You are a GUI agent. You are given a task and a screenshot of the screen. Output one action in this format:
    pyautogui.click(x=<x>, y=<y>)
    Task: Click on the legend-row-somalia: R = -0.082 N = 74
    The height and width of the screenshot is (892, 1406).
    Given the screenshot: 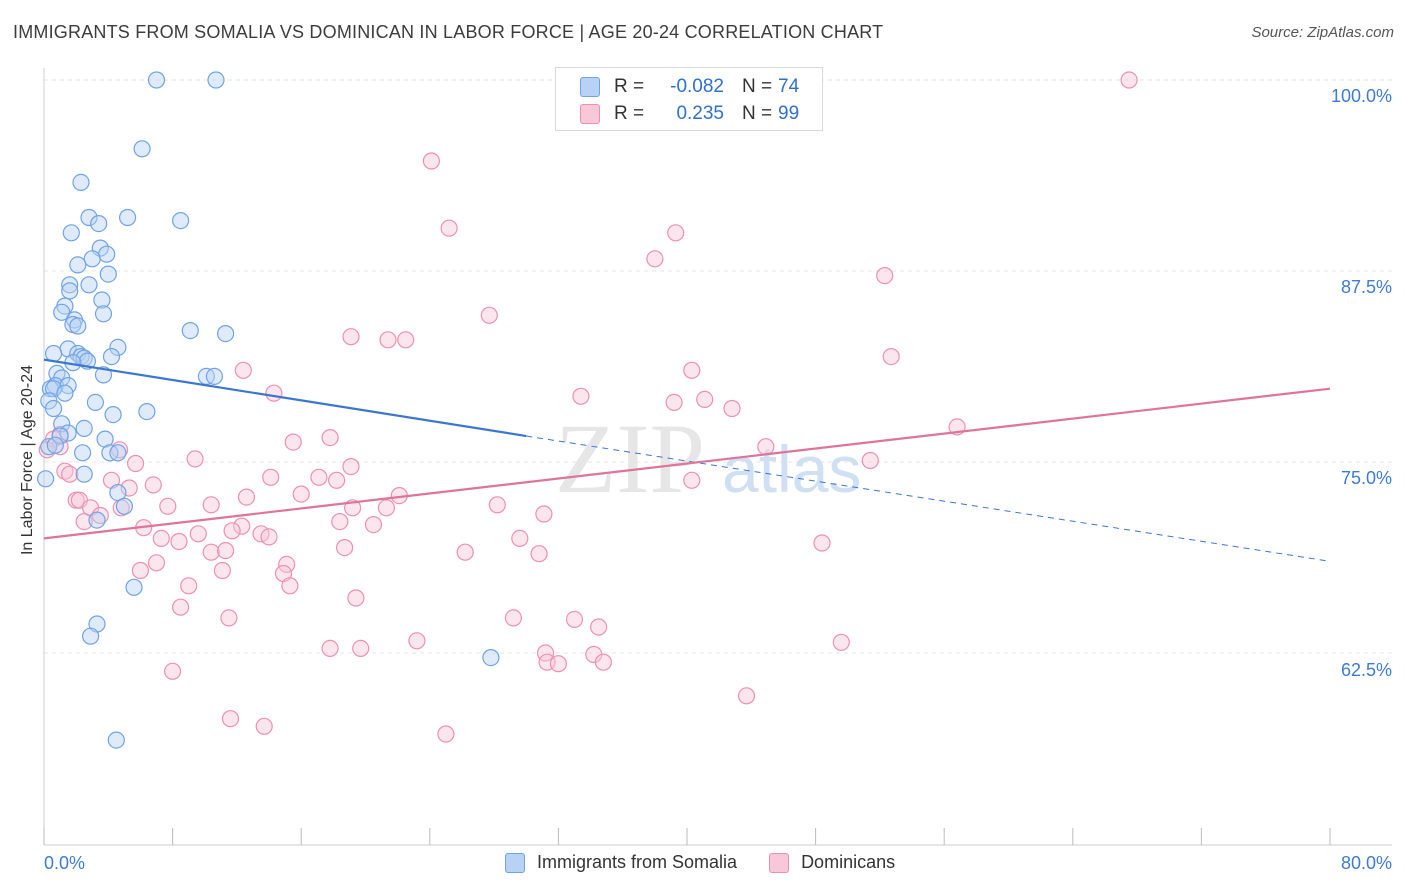 What is the action you would take?
    pyautogui.click(x=689, y=87)
    